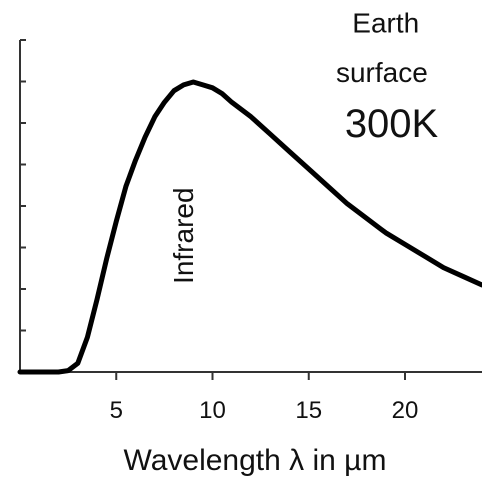 The width and height of the screenshot is (482, 481). Describe the element at coordinates (392, 124) in the screenshot. I see `annotation-3: 300K` at that location.